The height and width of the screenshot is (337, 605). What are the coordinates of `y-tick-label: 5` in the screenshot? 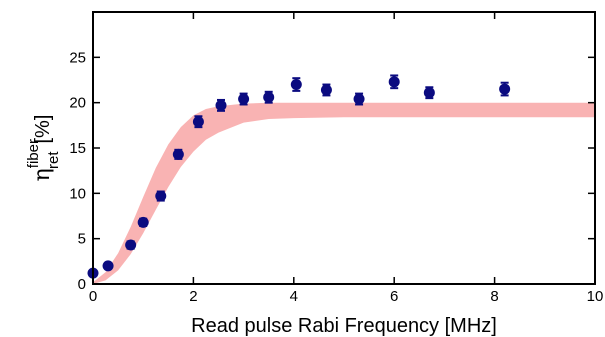 It's located at (82, 239).